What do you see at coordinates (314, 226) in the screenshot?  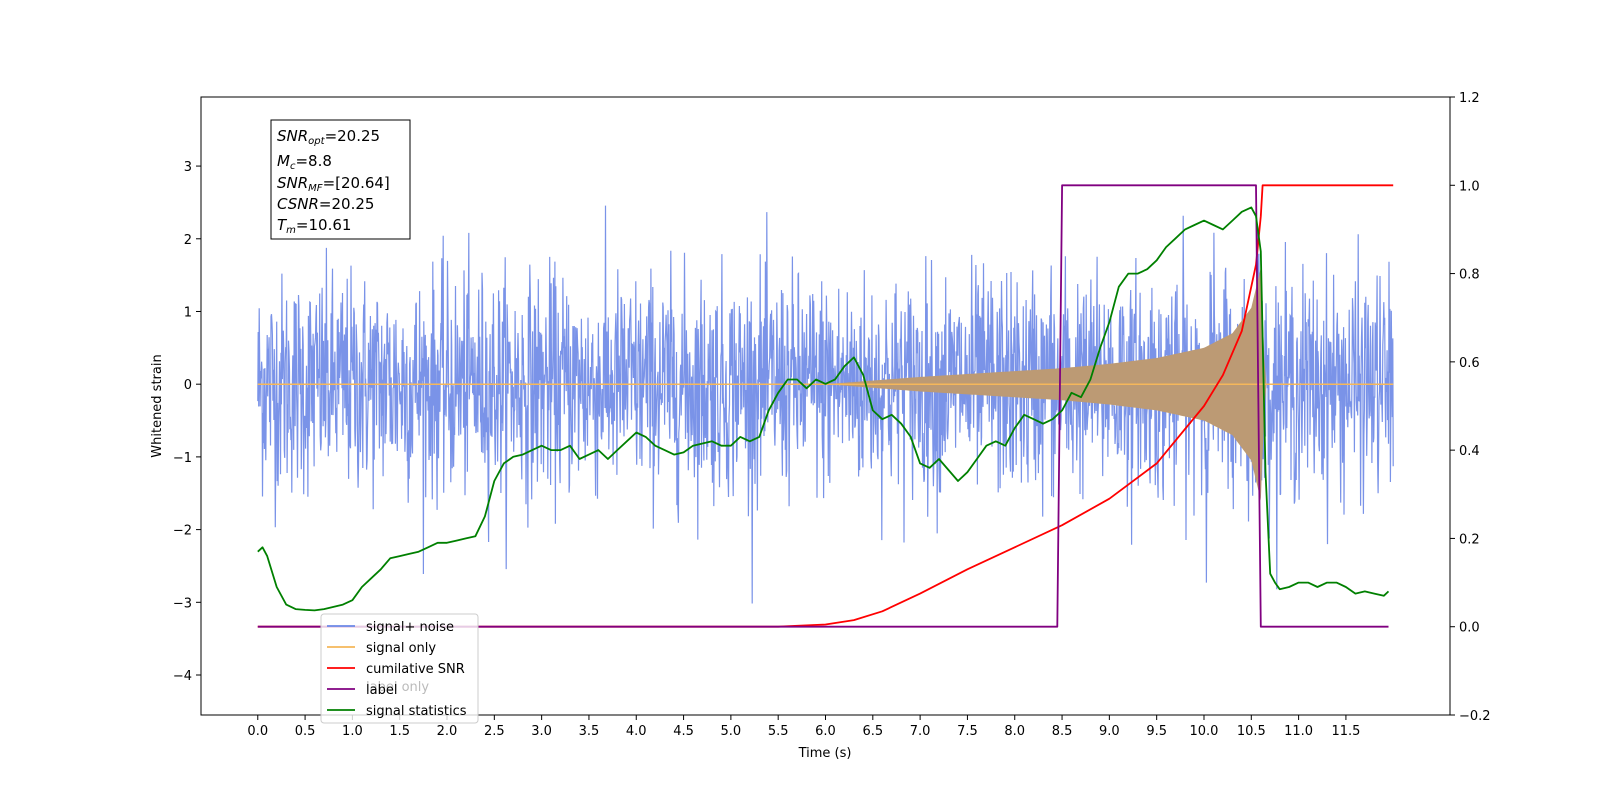 I see `annotation-tm: Tm=10.61` at bounding box center [314, 226].